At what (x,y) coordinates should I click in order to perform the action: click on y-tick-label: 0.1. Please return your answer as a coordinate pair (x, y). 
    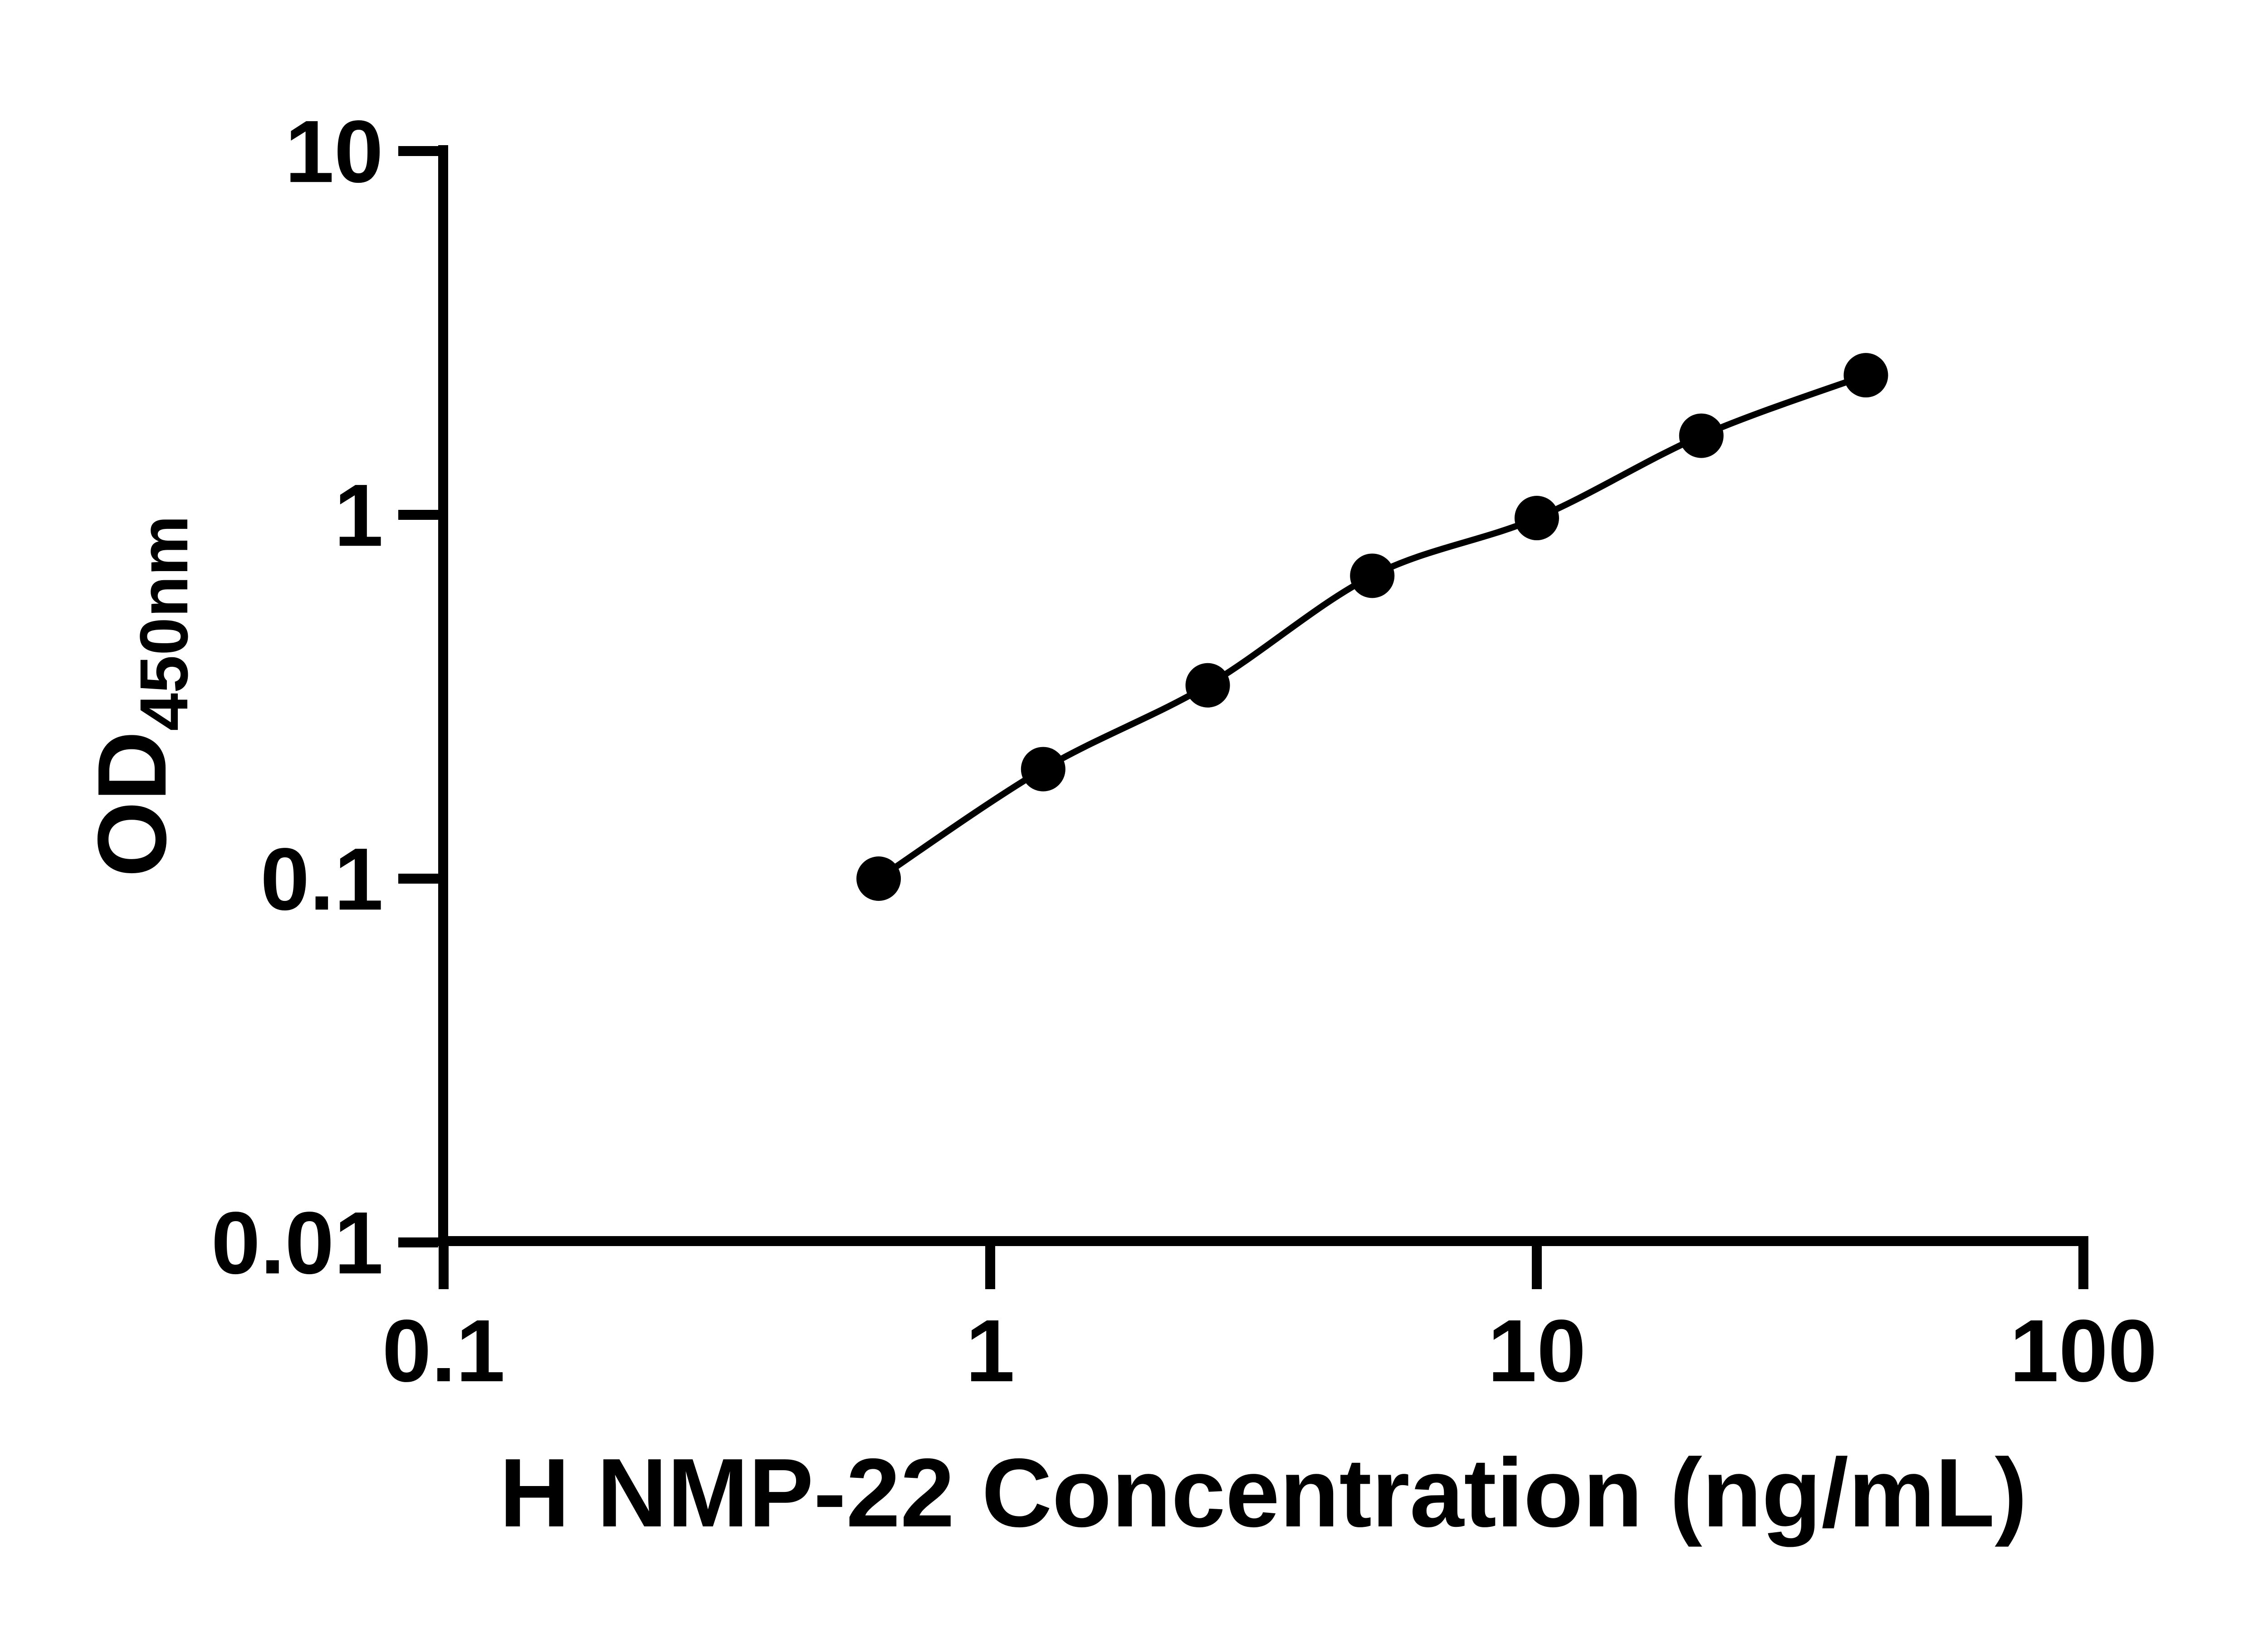
    Looking at the image, I should click on (322, 879).